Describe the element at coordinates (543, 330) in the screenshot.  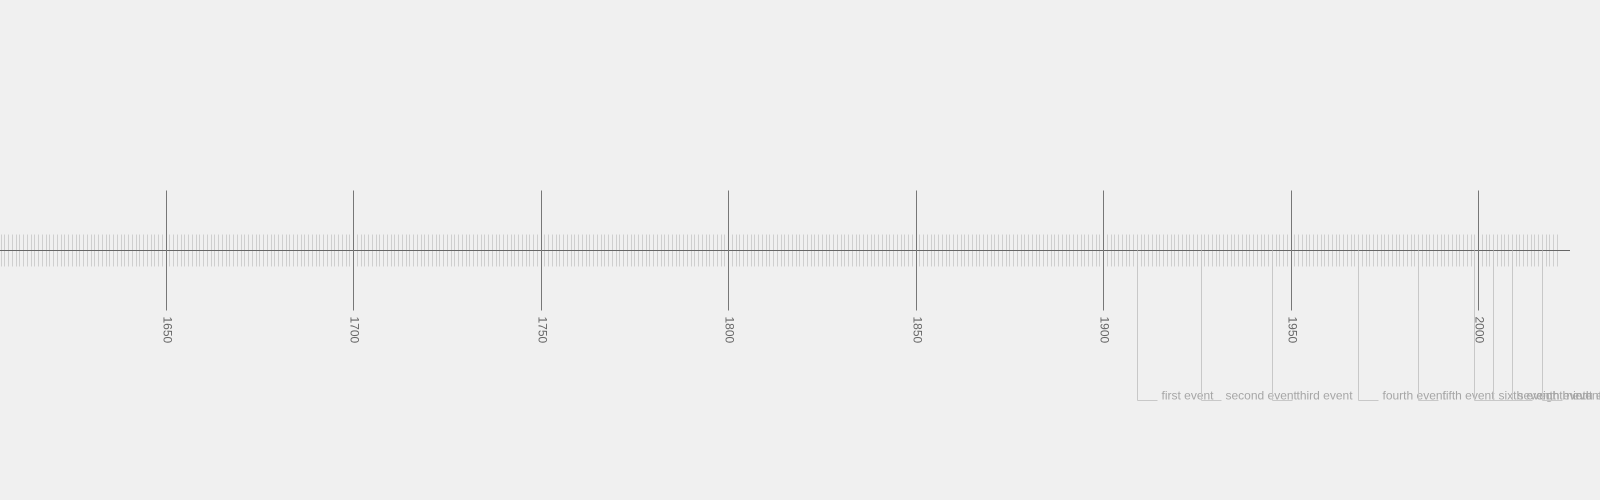
I see `year-label: 1750` at that location.